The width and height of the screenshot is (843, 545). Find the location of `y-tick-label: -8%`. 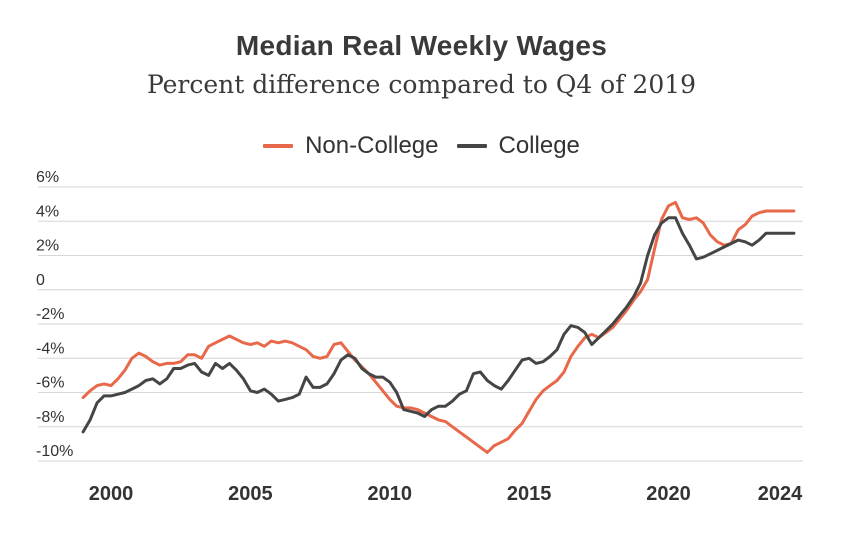

y-tick-label: -8% is located at coordinates (50, 417).